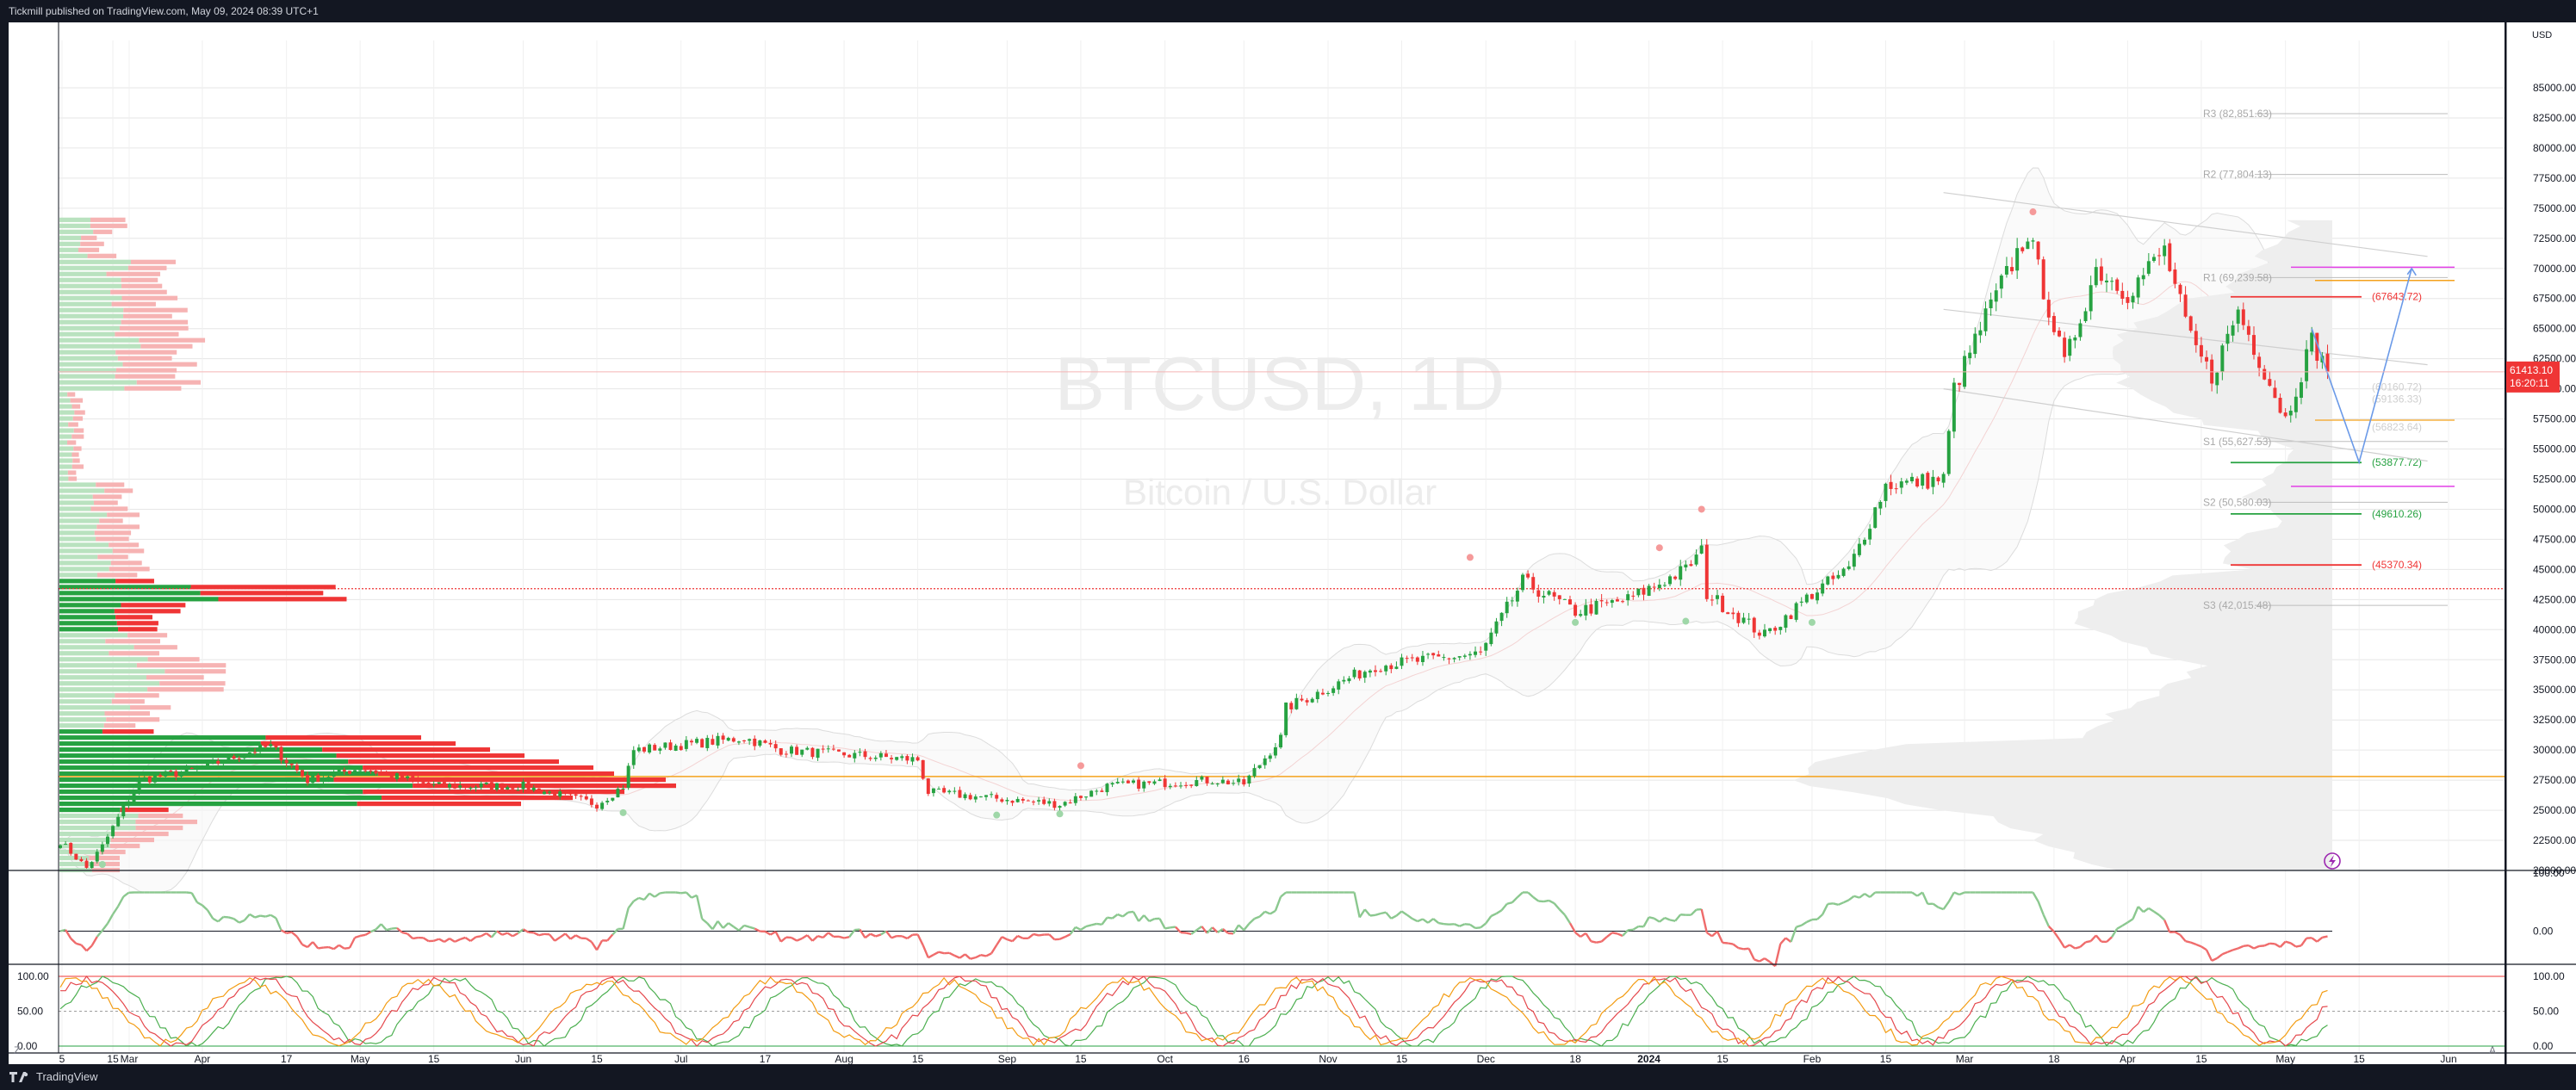 The width and height of the screenshot is (2576, 1090). I want to click on lightning-icon, so click(2332, 861).